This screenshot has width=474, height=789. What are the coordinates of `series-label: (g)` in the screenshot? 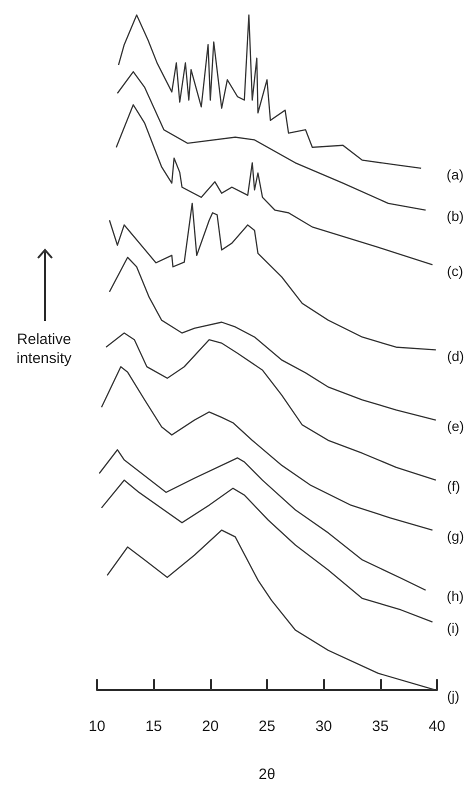 It's located at (455, 536).